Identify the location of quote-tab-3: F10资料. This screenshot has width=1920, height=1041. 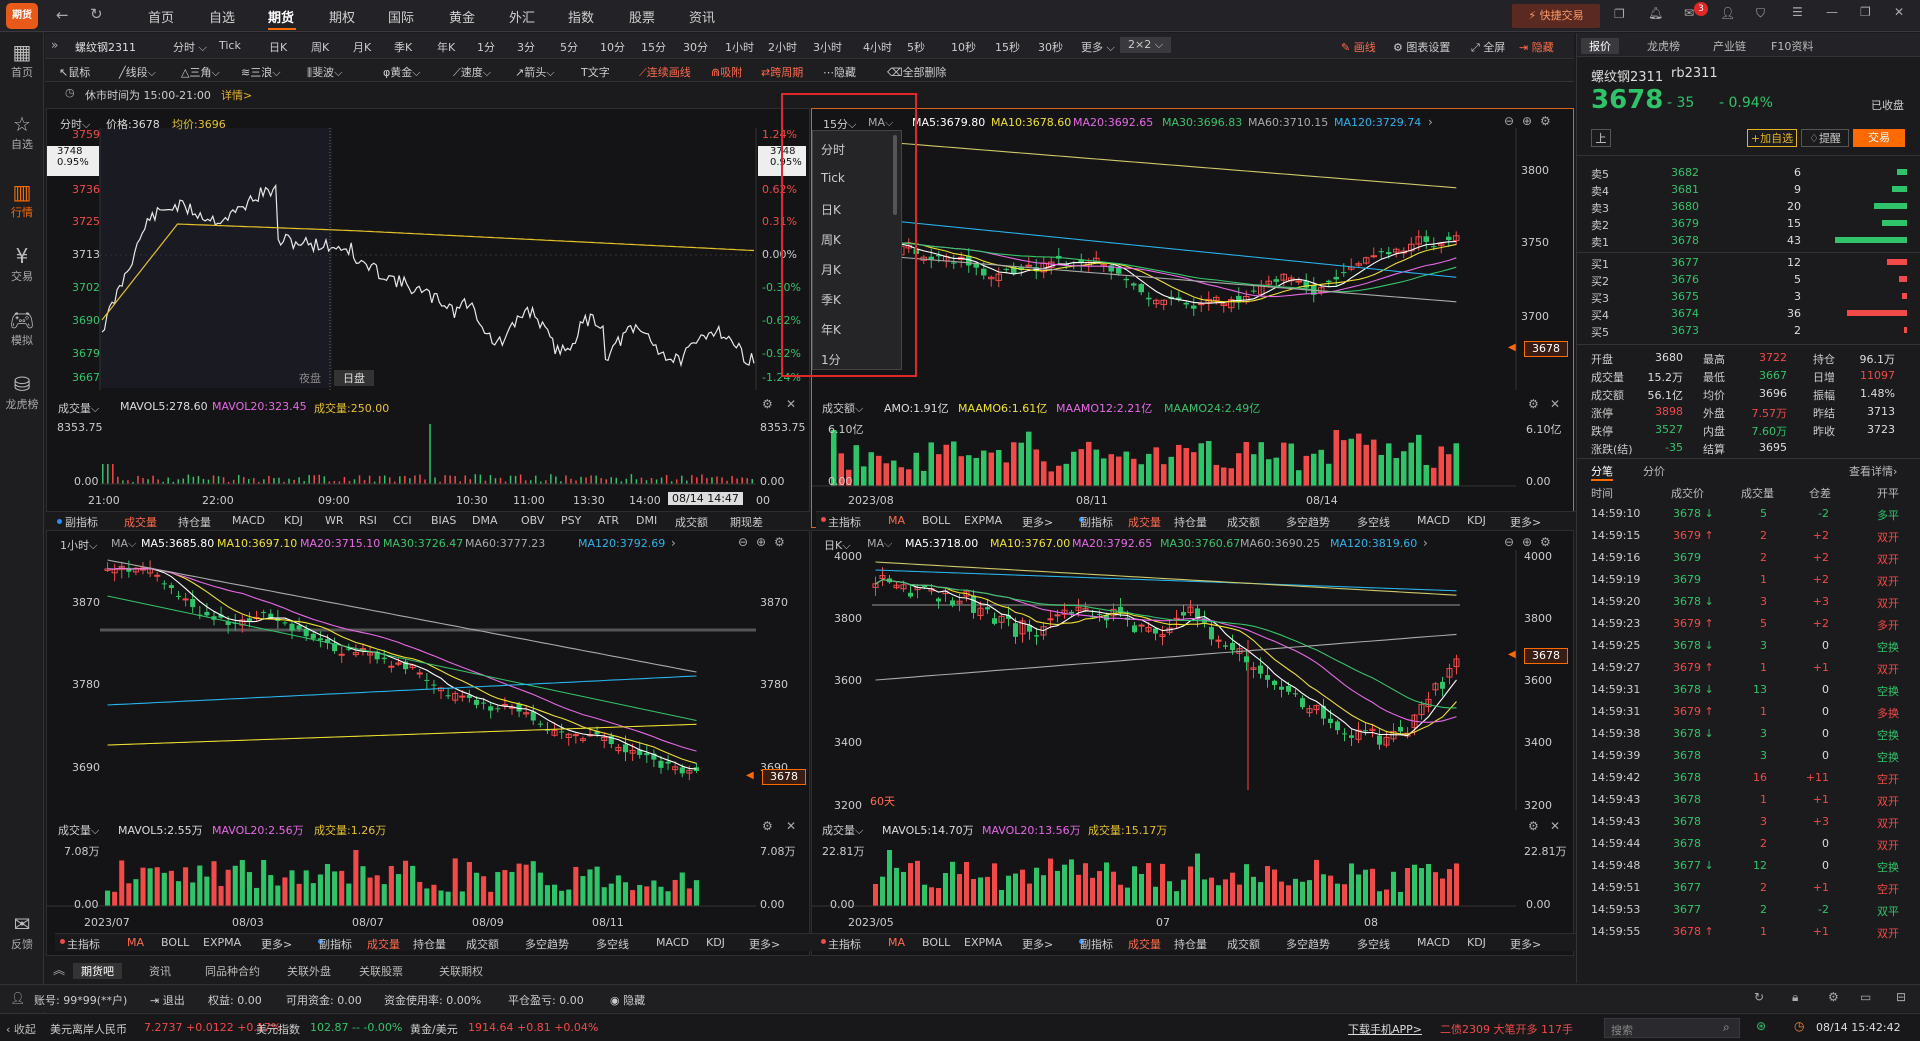
(1792, 46).